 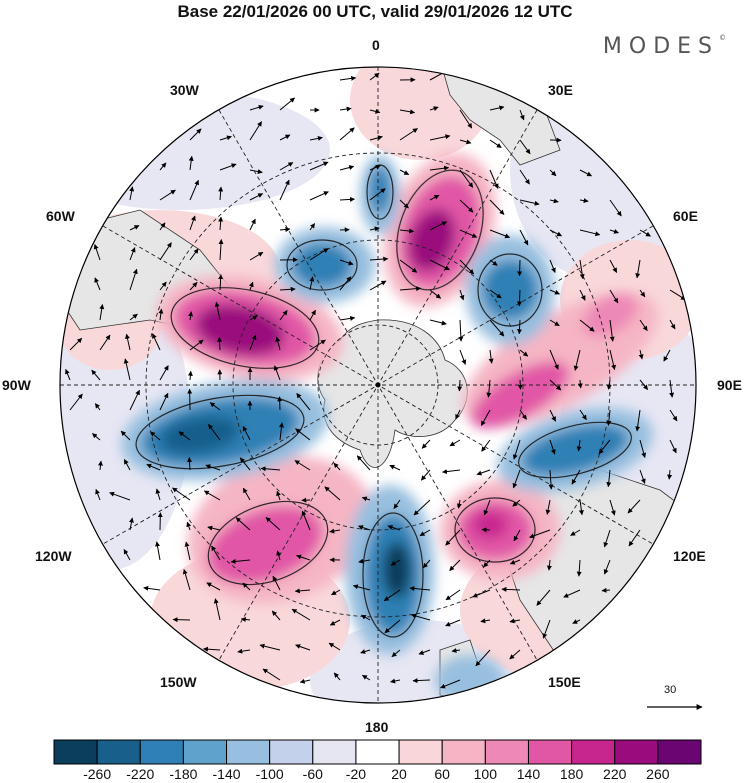 I want to click on lon-label-120e: 120E, so click(x=689, y=556).